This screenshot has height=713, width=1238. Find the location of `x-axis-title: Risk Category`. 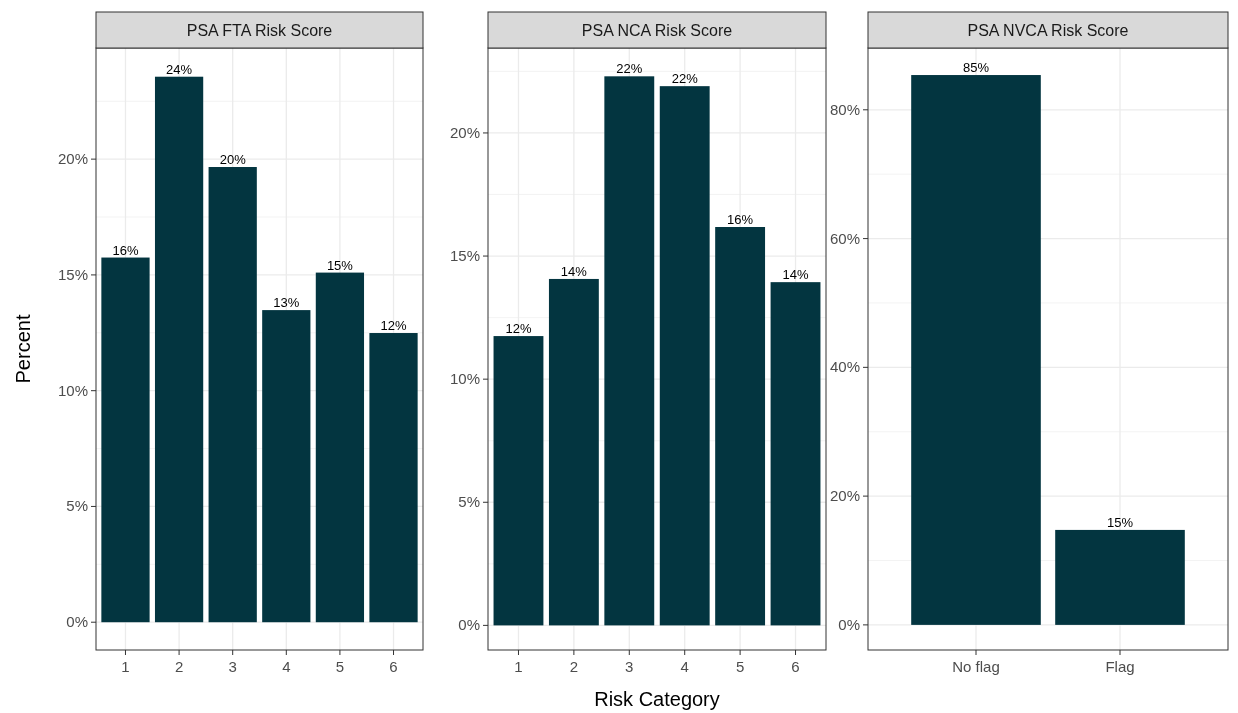

x-axis-title: Risk Category is located at coordinates (657, 699).